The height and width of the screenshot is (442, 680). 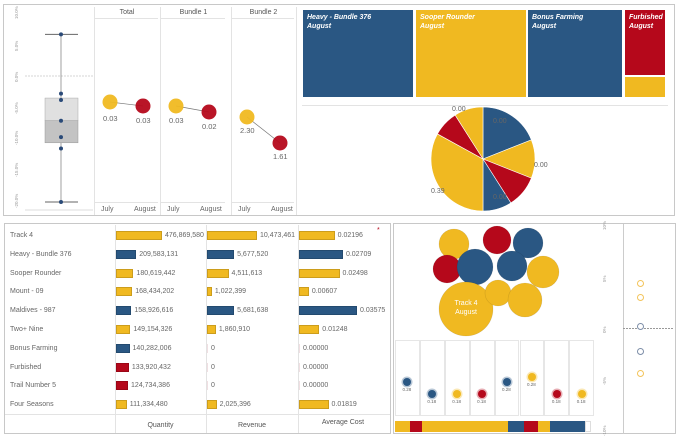 I want to click on value-avg_cost: 0.02196, so click(x=350, y=235).